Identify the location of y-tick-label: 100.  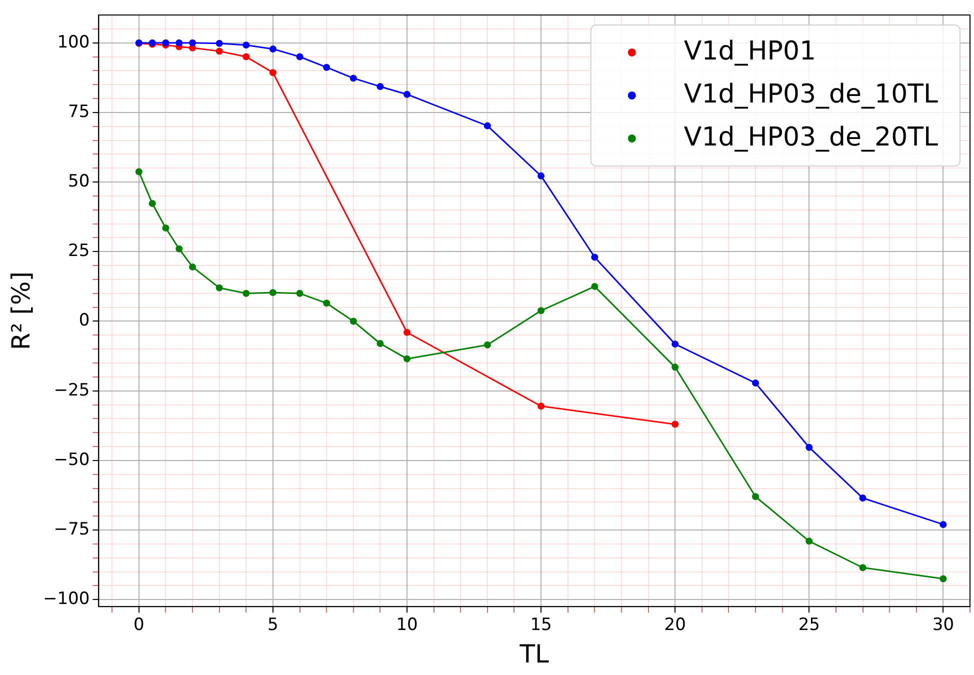
(73, 42).